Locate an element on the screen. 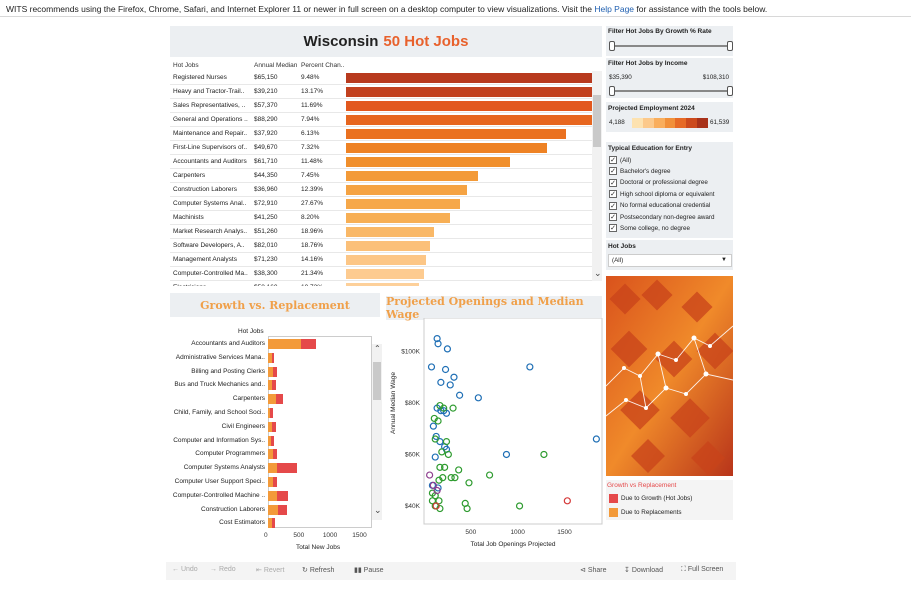  undo-button: ← Undo is located at coordinates (185, 569).